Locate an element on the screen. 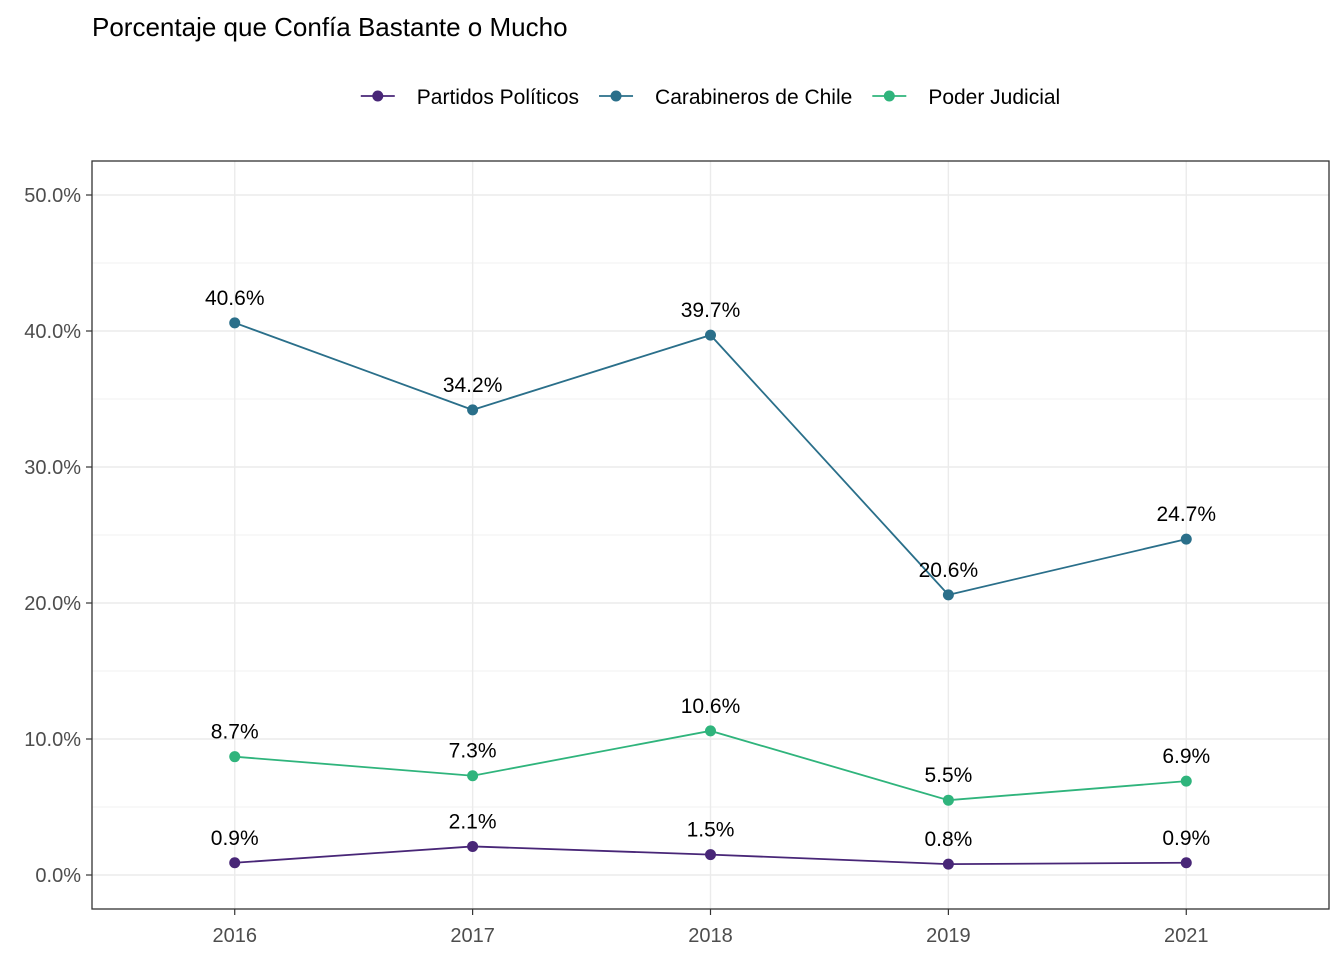 Image resolution: width=1344 pixels, height=960 pixels. y-tick-label: 0.0% is located at coordinates (58, 876).